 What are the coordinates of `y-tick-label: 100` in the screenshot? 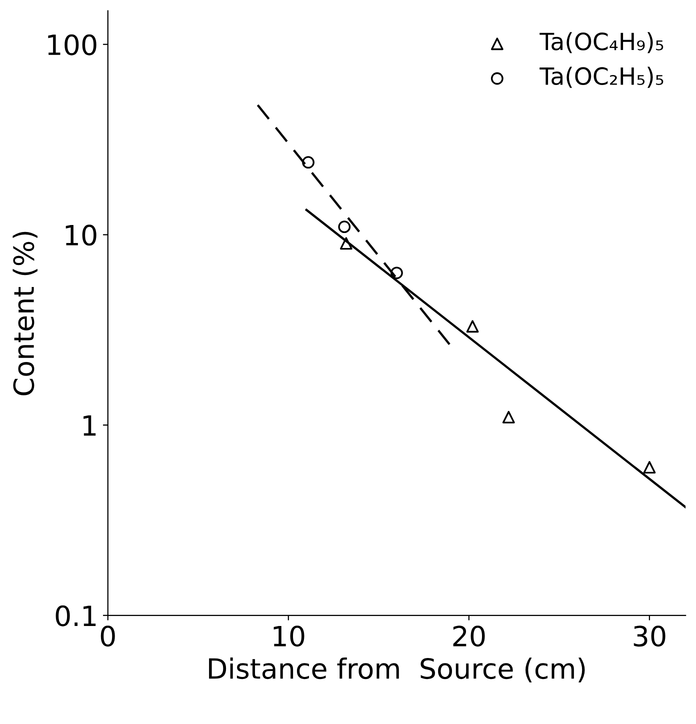 It's located at (72, 45).